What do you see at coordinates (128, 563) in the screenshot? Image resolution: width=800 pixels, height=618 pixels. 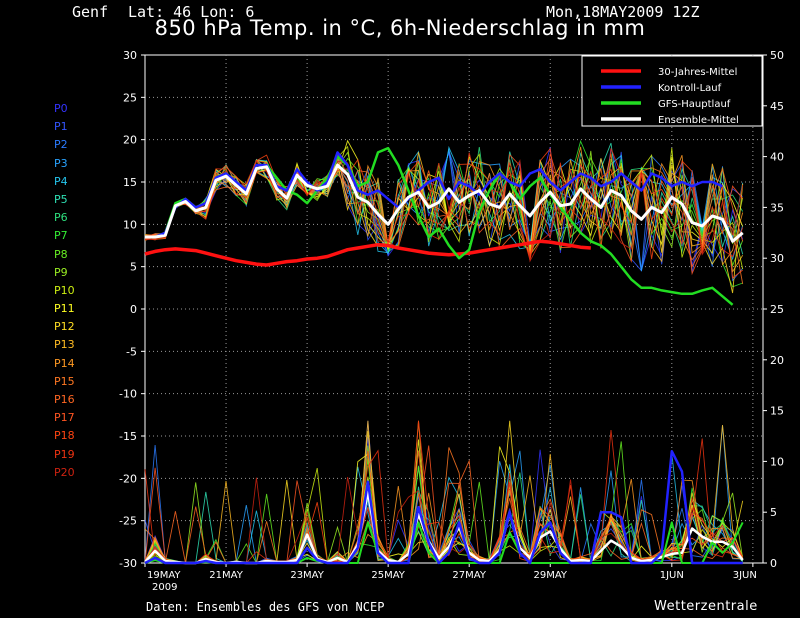 I see `y-left-tick-label: -30` at bounding box center [128, 563].